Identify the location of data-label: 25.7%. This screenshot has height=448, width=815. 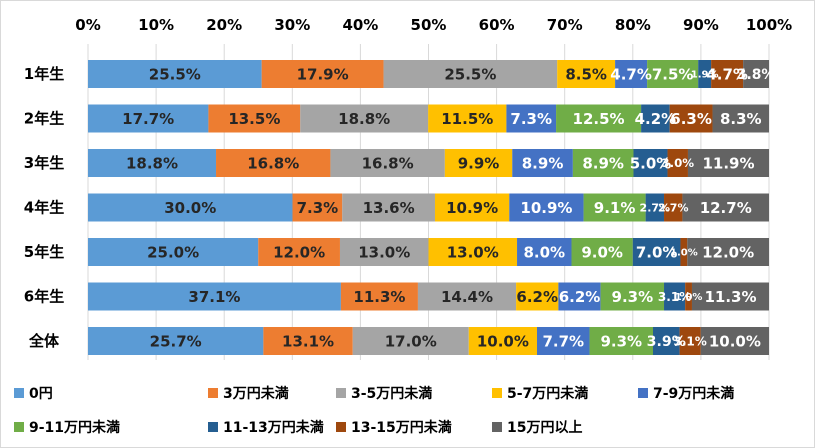
(176, 341).